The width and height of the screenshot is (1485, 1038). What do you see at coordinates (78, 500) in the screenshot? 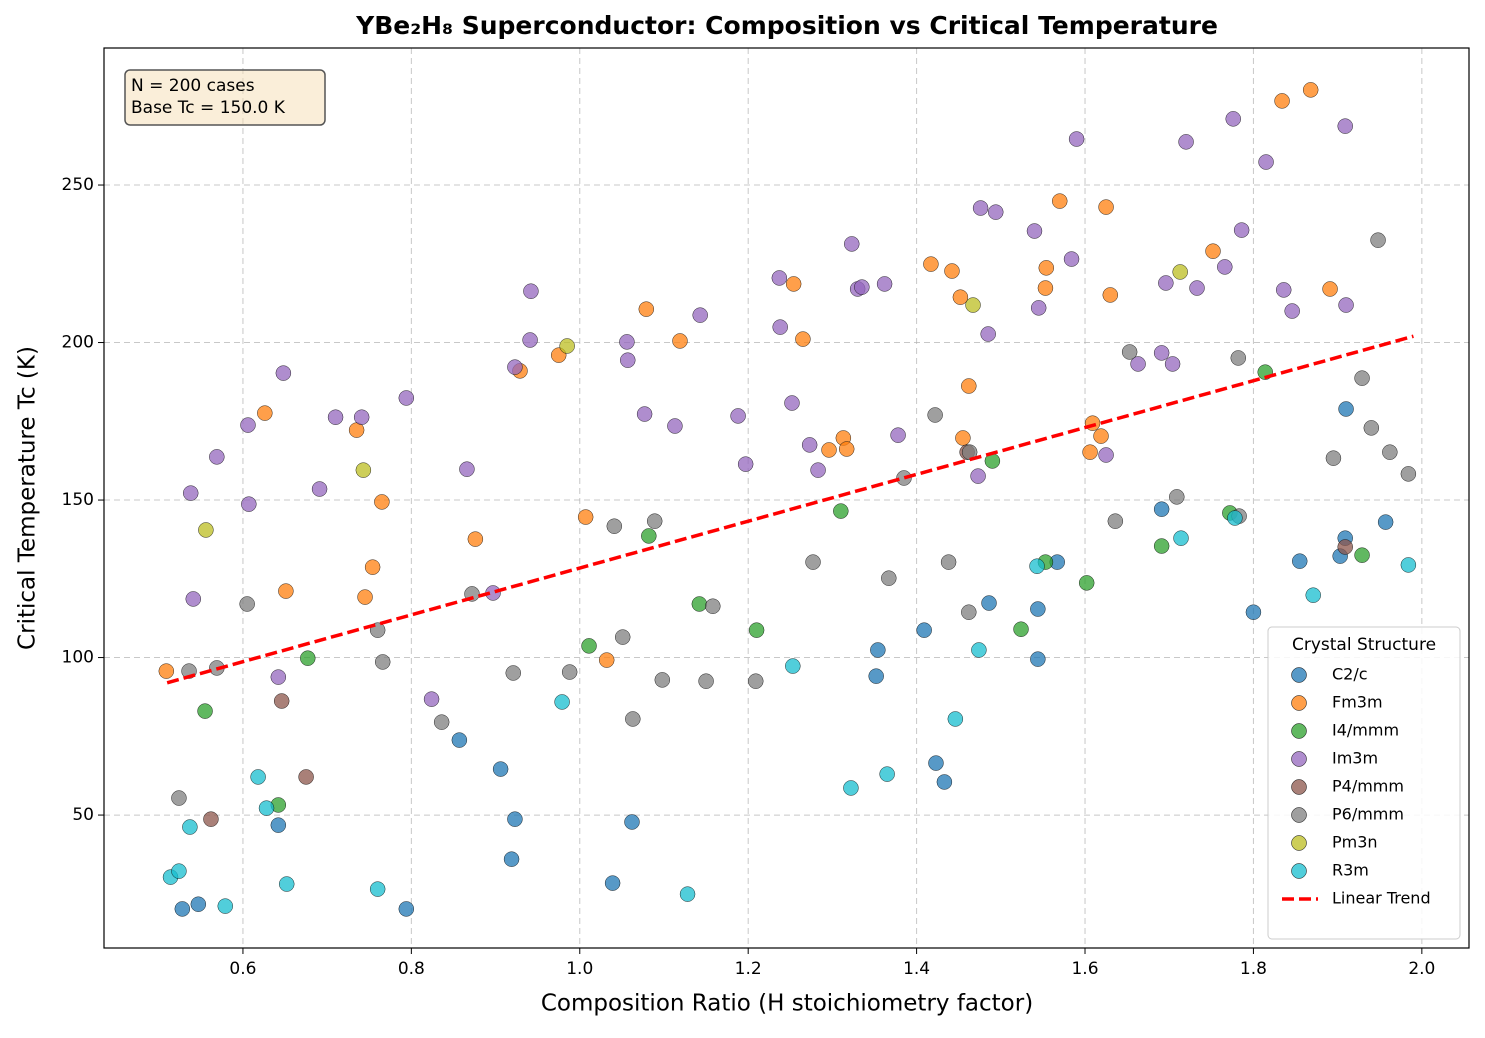
I see `y-tick-label: 150` at bounding box center [78, 500].